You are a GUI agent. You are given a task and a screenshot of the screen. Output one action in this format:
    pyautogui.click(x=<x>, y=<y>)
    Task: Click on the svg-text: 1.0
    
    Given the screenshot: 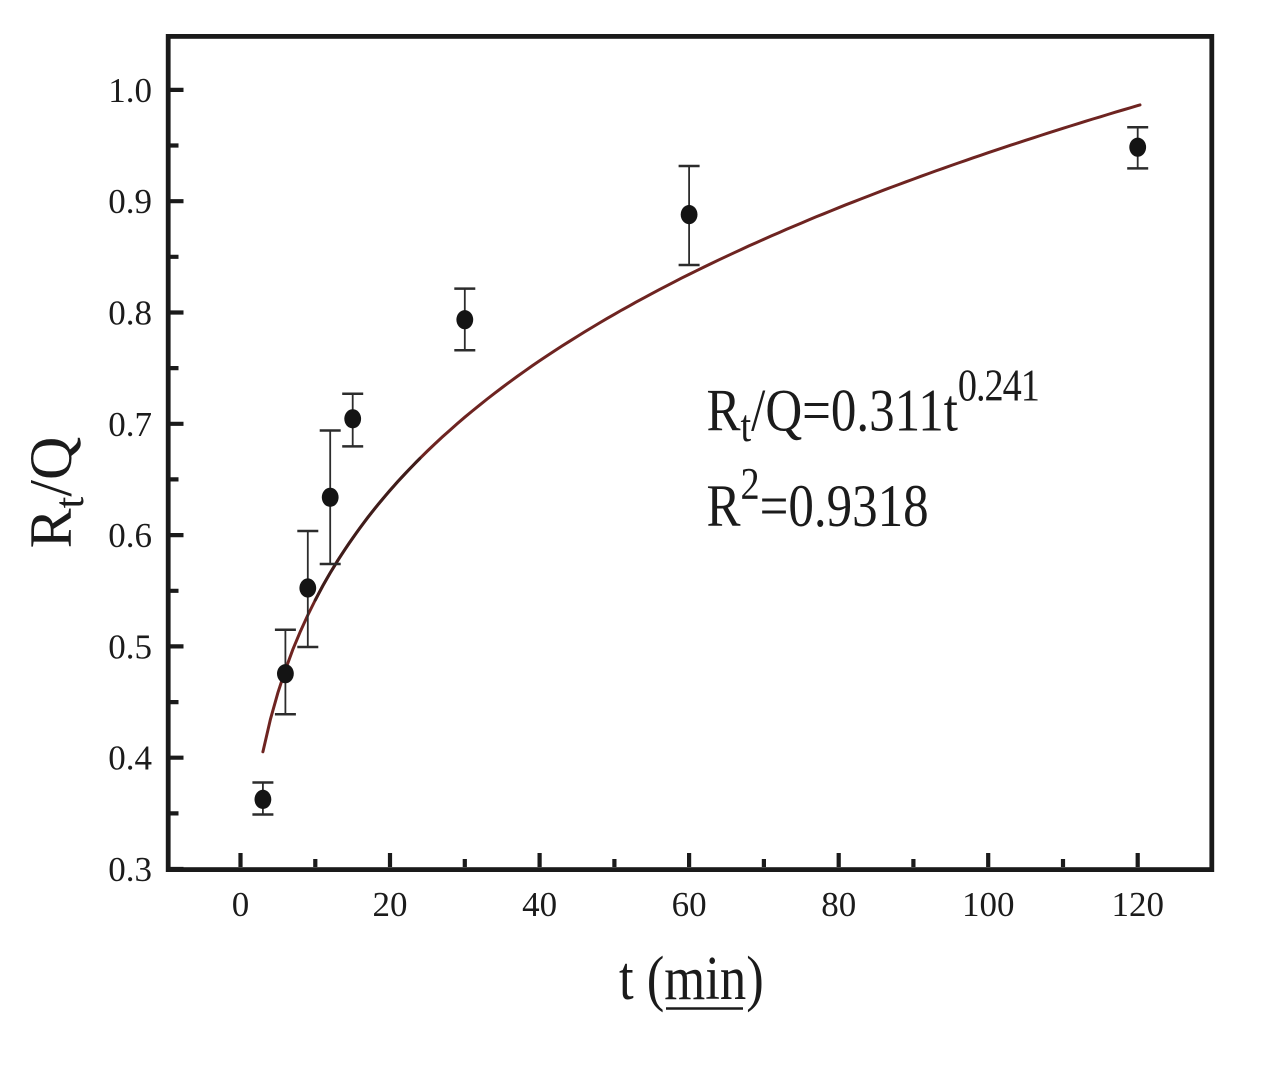 What is the action you would take?
    pyautogui.click(x=130, y=90)
    